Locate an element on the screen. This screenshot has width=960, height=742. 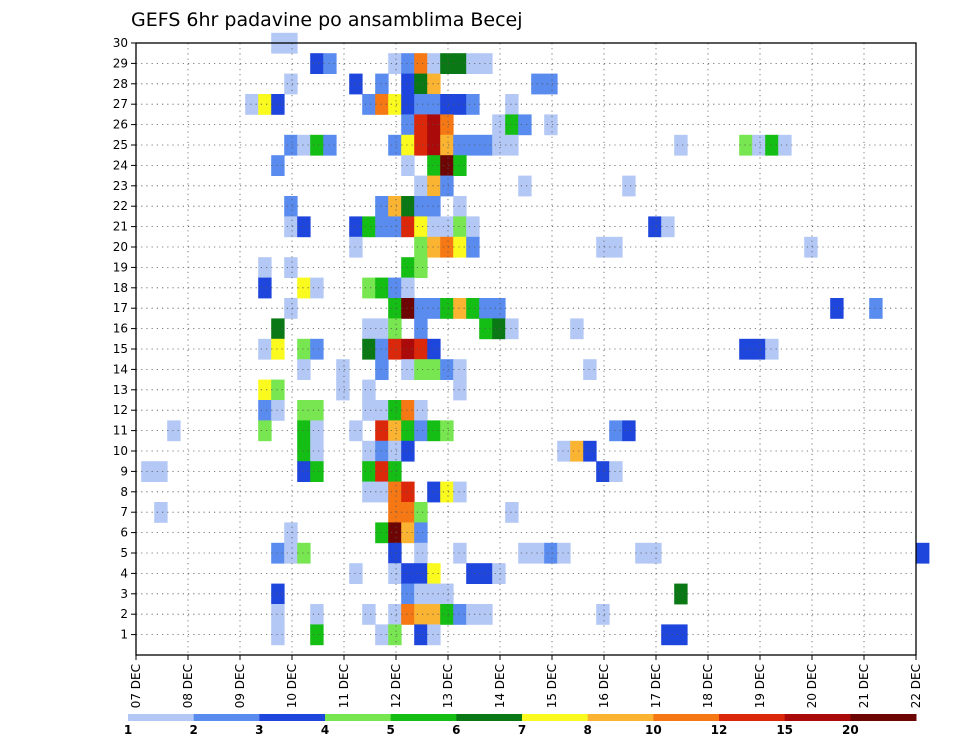
colorbar-label: 20 is located at coordinates (850, 730).